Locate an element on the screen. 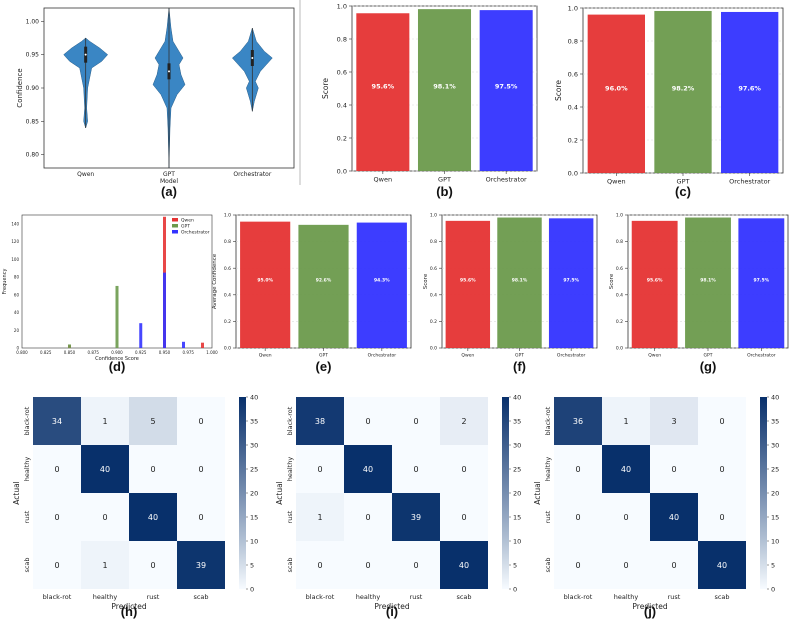 This screenshot has height=623, width=793. x-tick-label: Orchestrator is located at coordinates (571, 356).